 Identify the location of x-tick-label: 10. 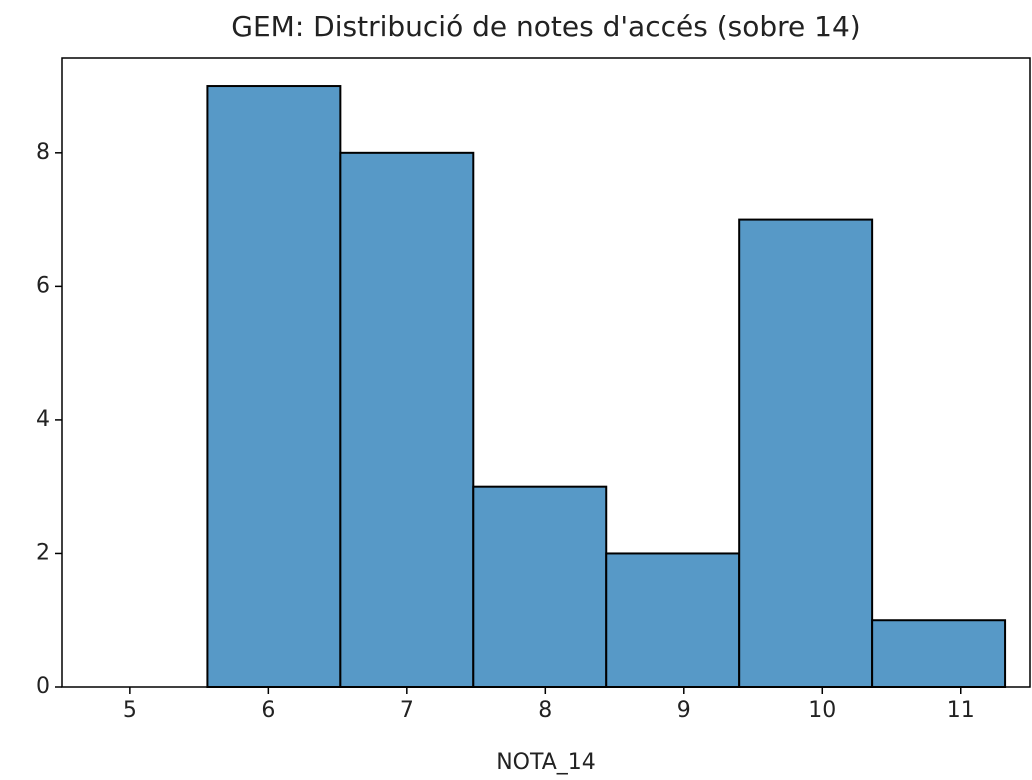
(822, 710).